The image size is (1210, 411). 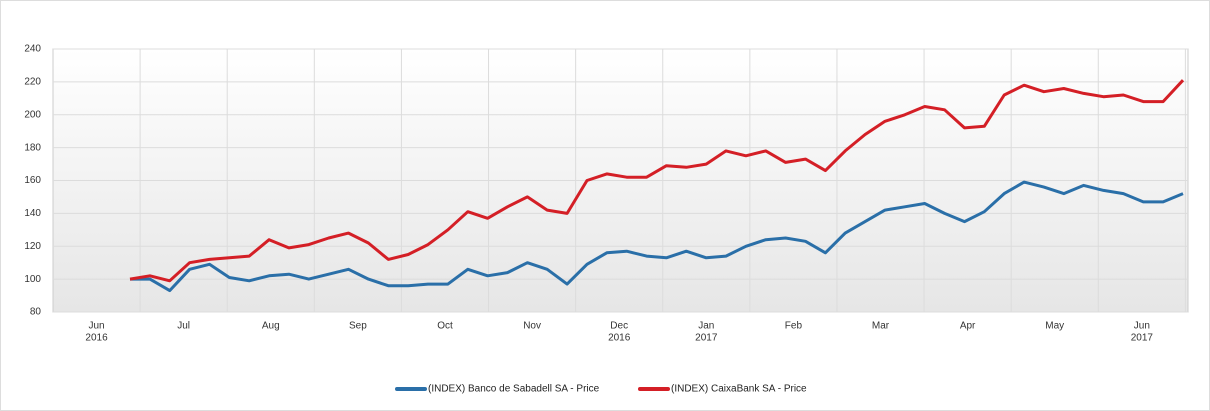 I want to click on x-tick-label: Sep, so click(x=358, y=326).